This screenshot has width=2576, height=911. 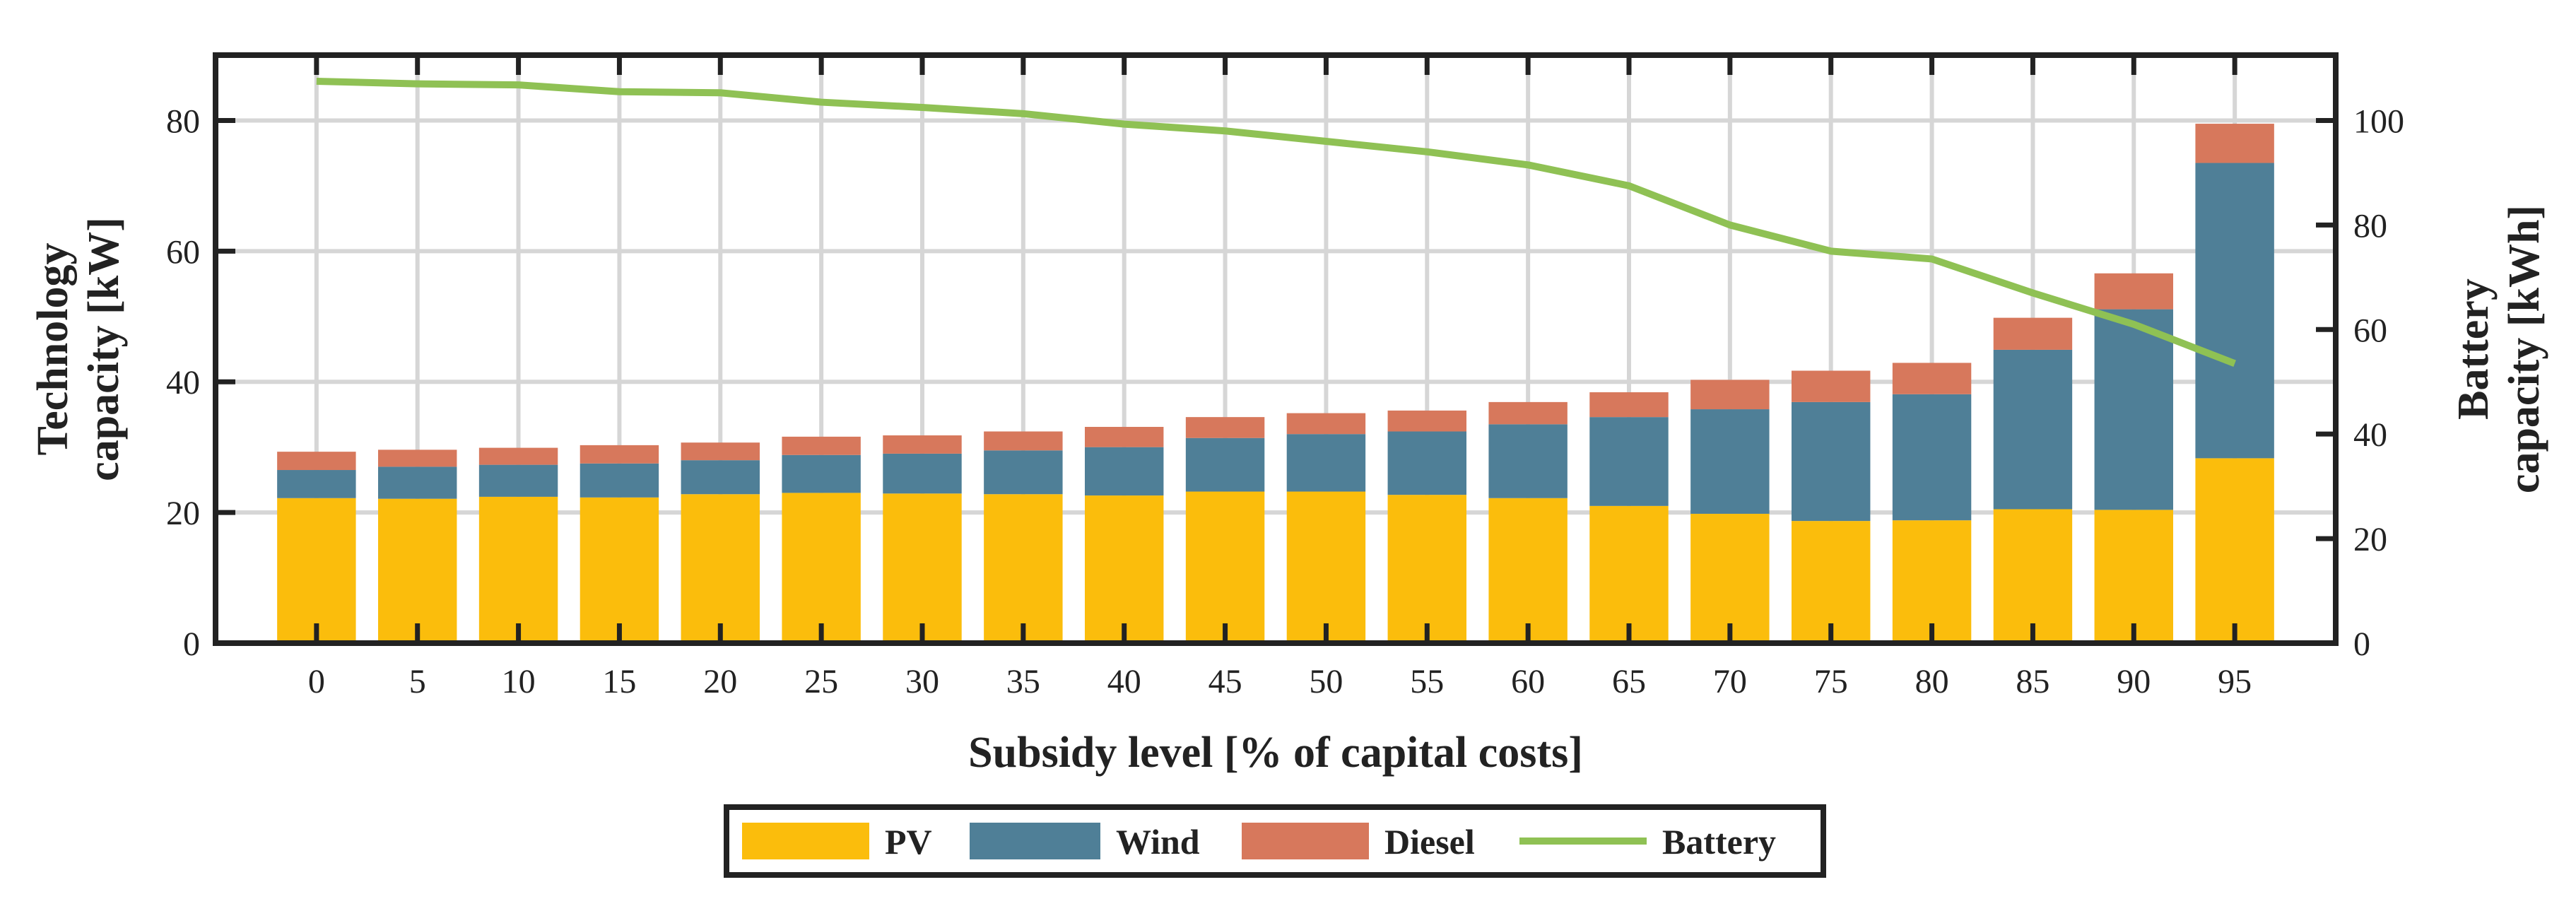 I want to click on x-tick-label: 60, so click(x=1528, y=681).